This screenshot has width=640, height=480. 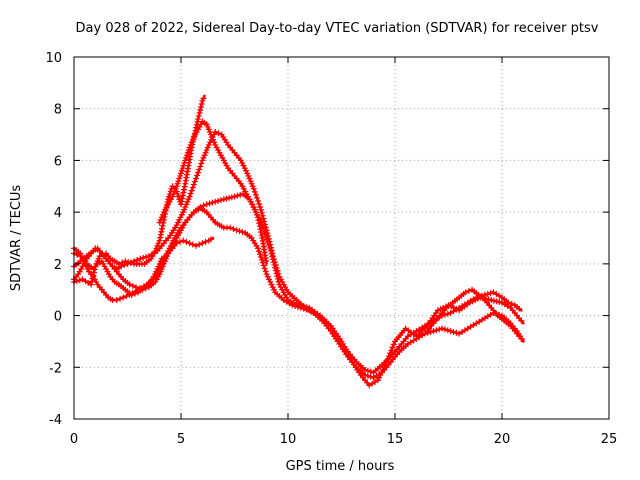 I want to click on x-tick-label: 25, so click(x=609, y=439).